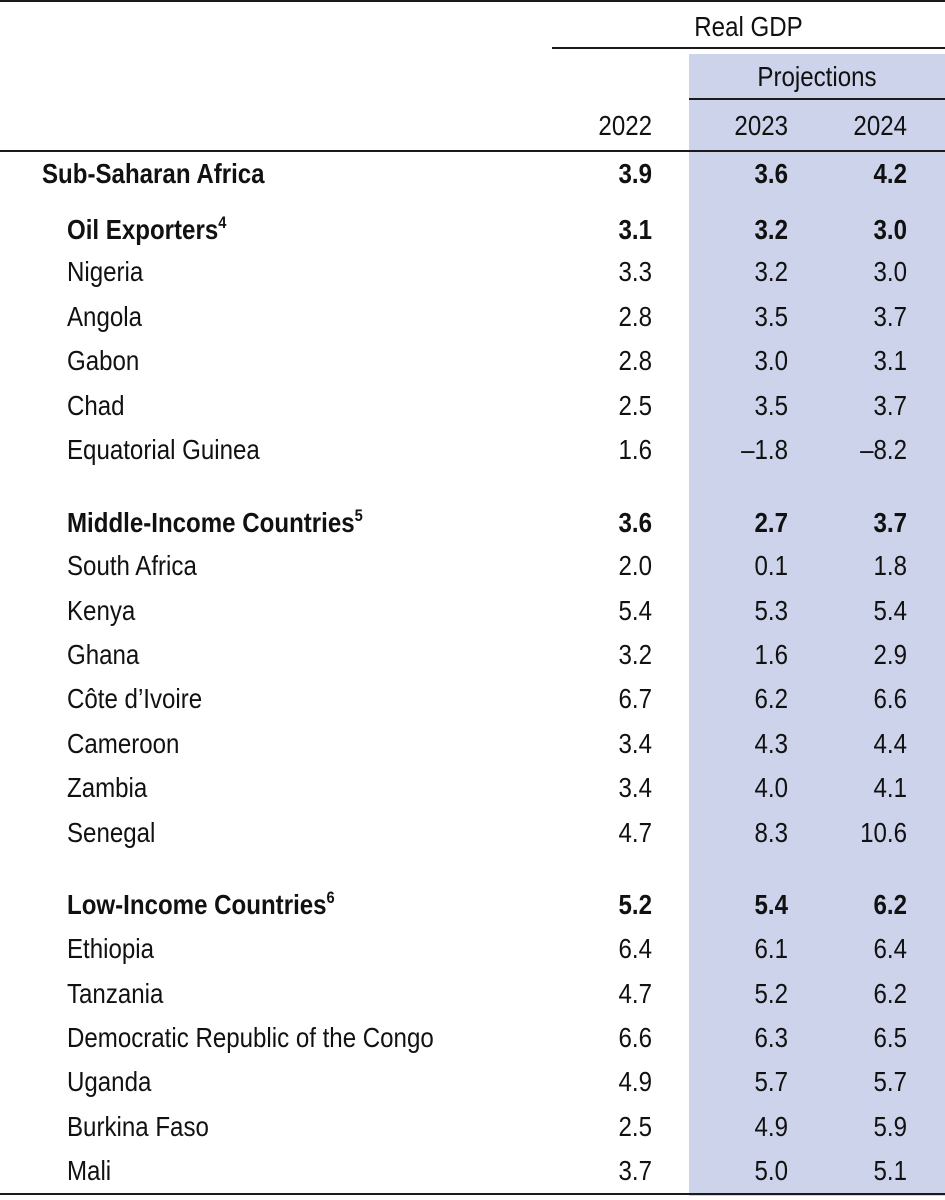 The width and height of the screenshot is (945, 1200). What do you see at coordinates (890, 1126) in the screenshot?
I see `value-cell-2024: 5.9` at bounding box center [890, 1126].